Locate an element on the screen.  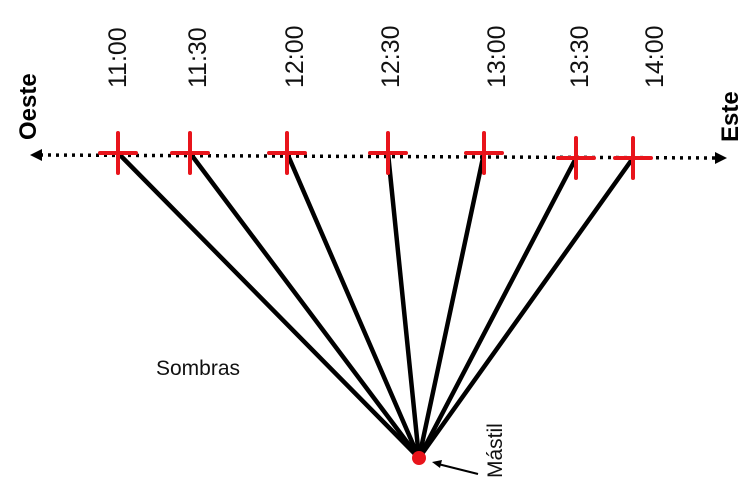
time-label-1130: 11:30 is located at coordinates (198, 57).